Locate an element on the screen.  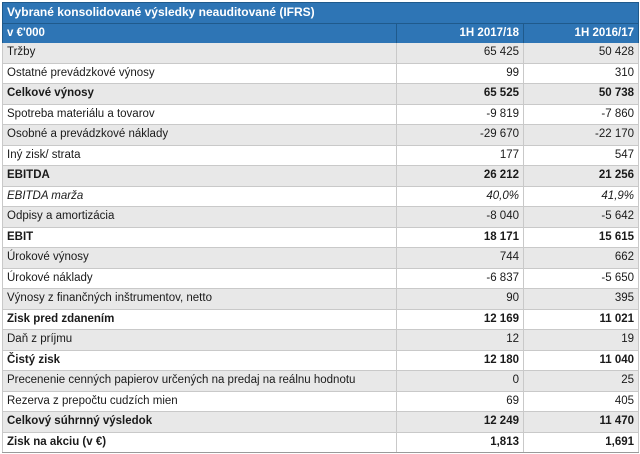
row-value-current-period: 40,0% is located at coordinates (460, 196).